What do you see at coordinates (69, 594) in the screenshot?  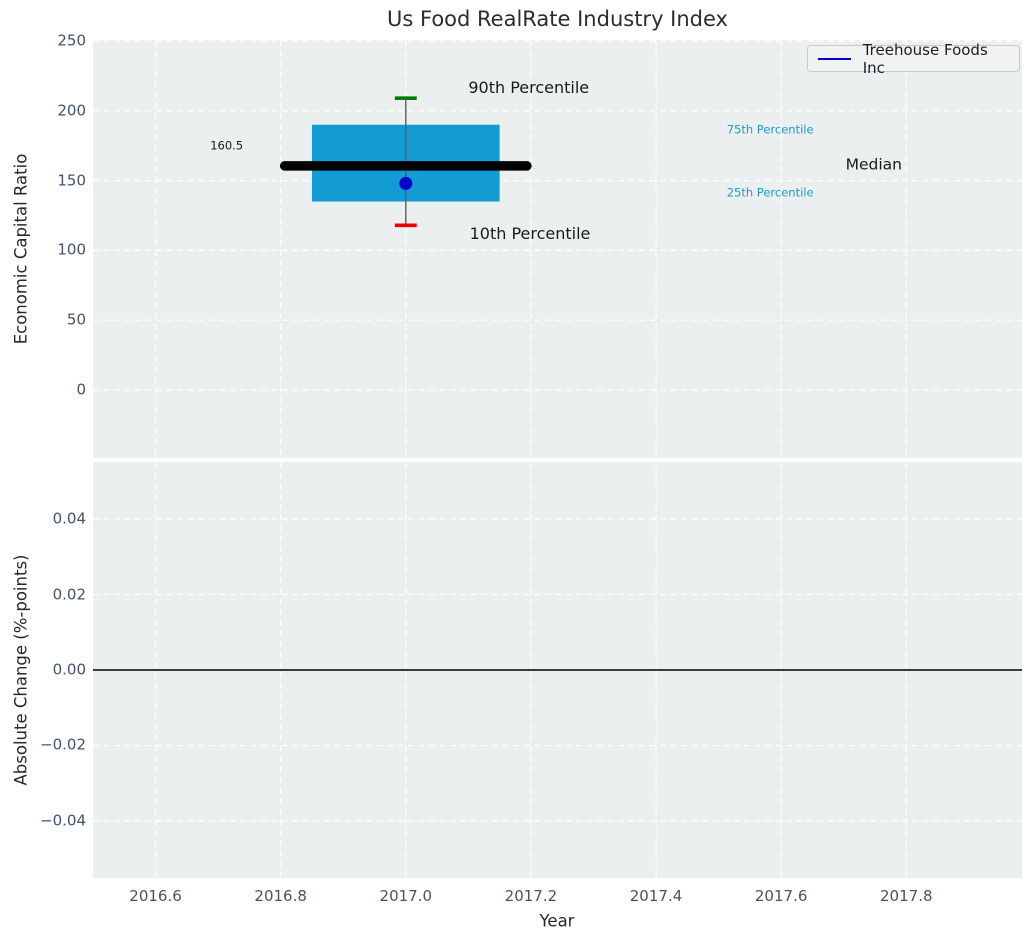 I see `y-tick-label-bottom: 0.02` at bounding box center [69, 594].